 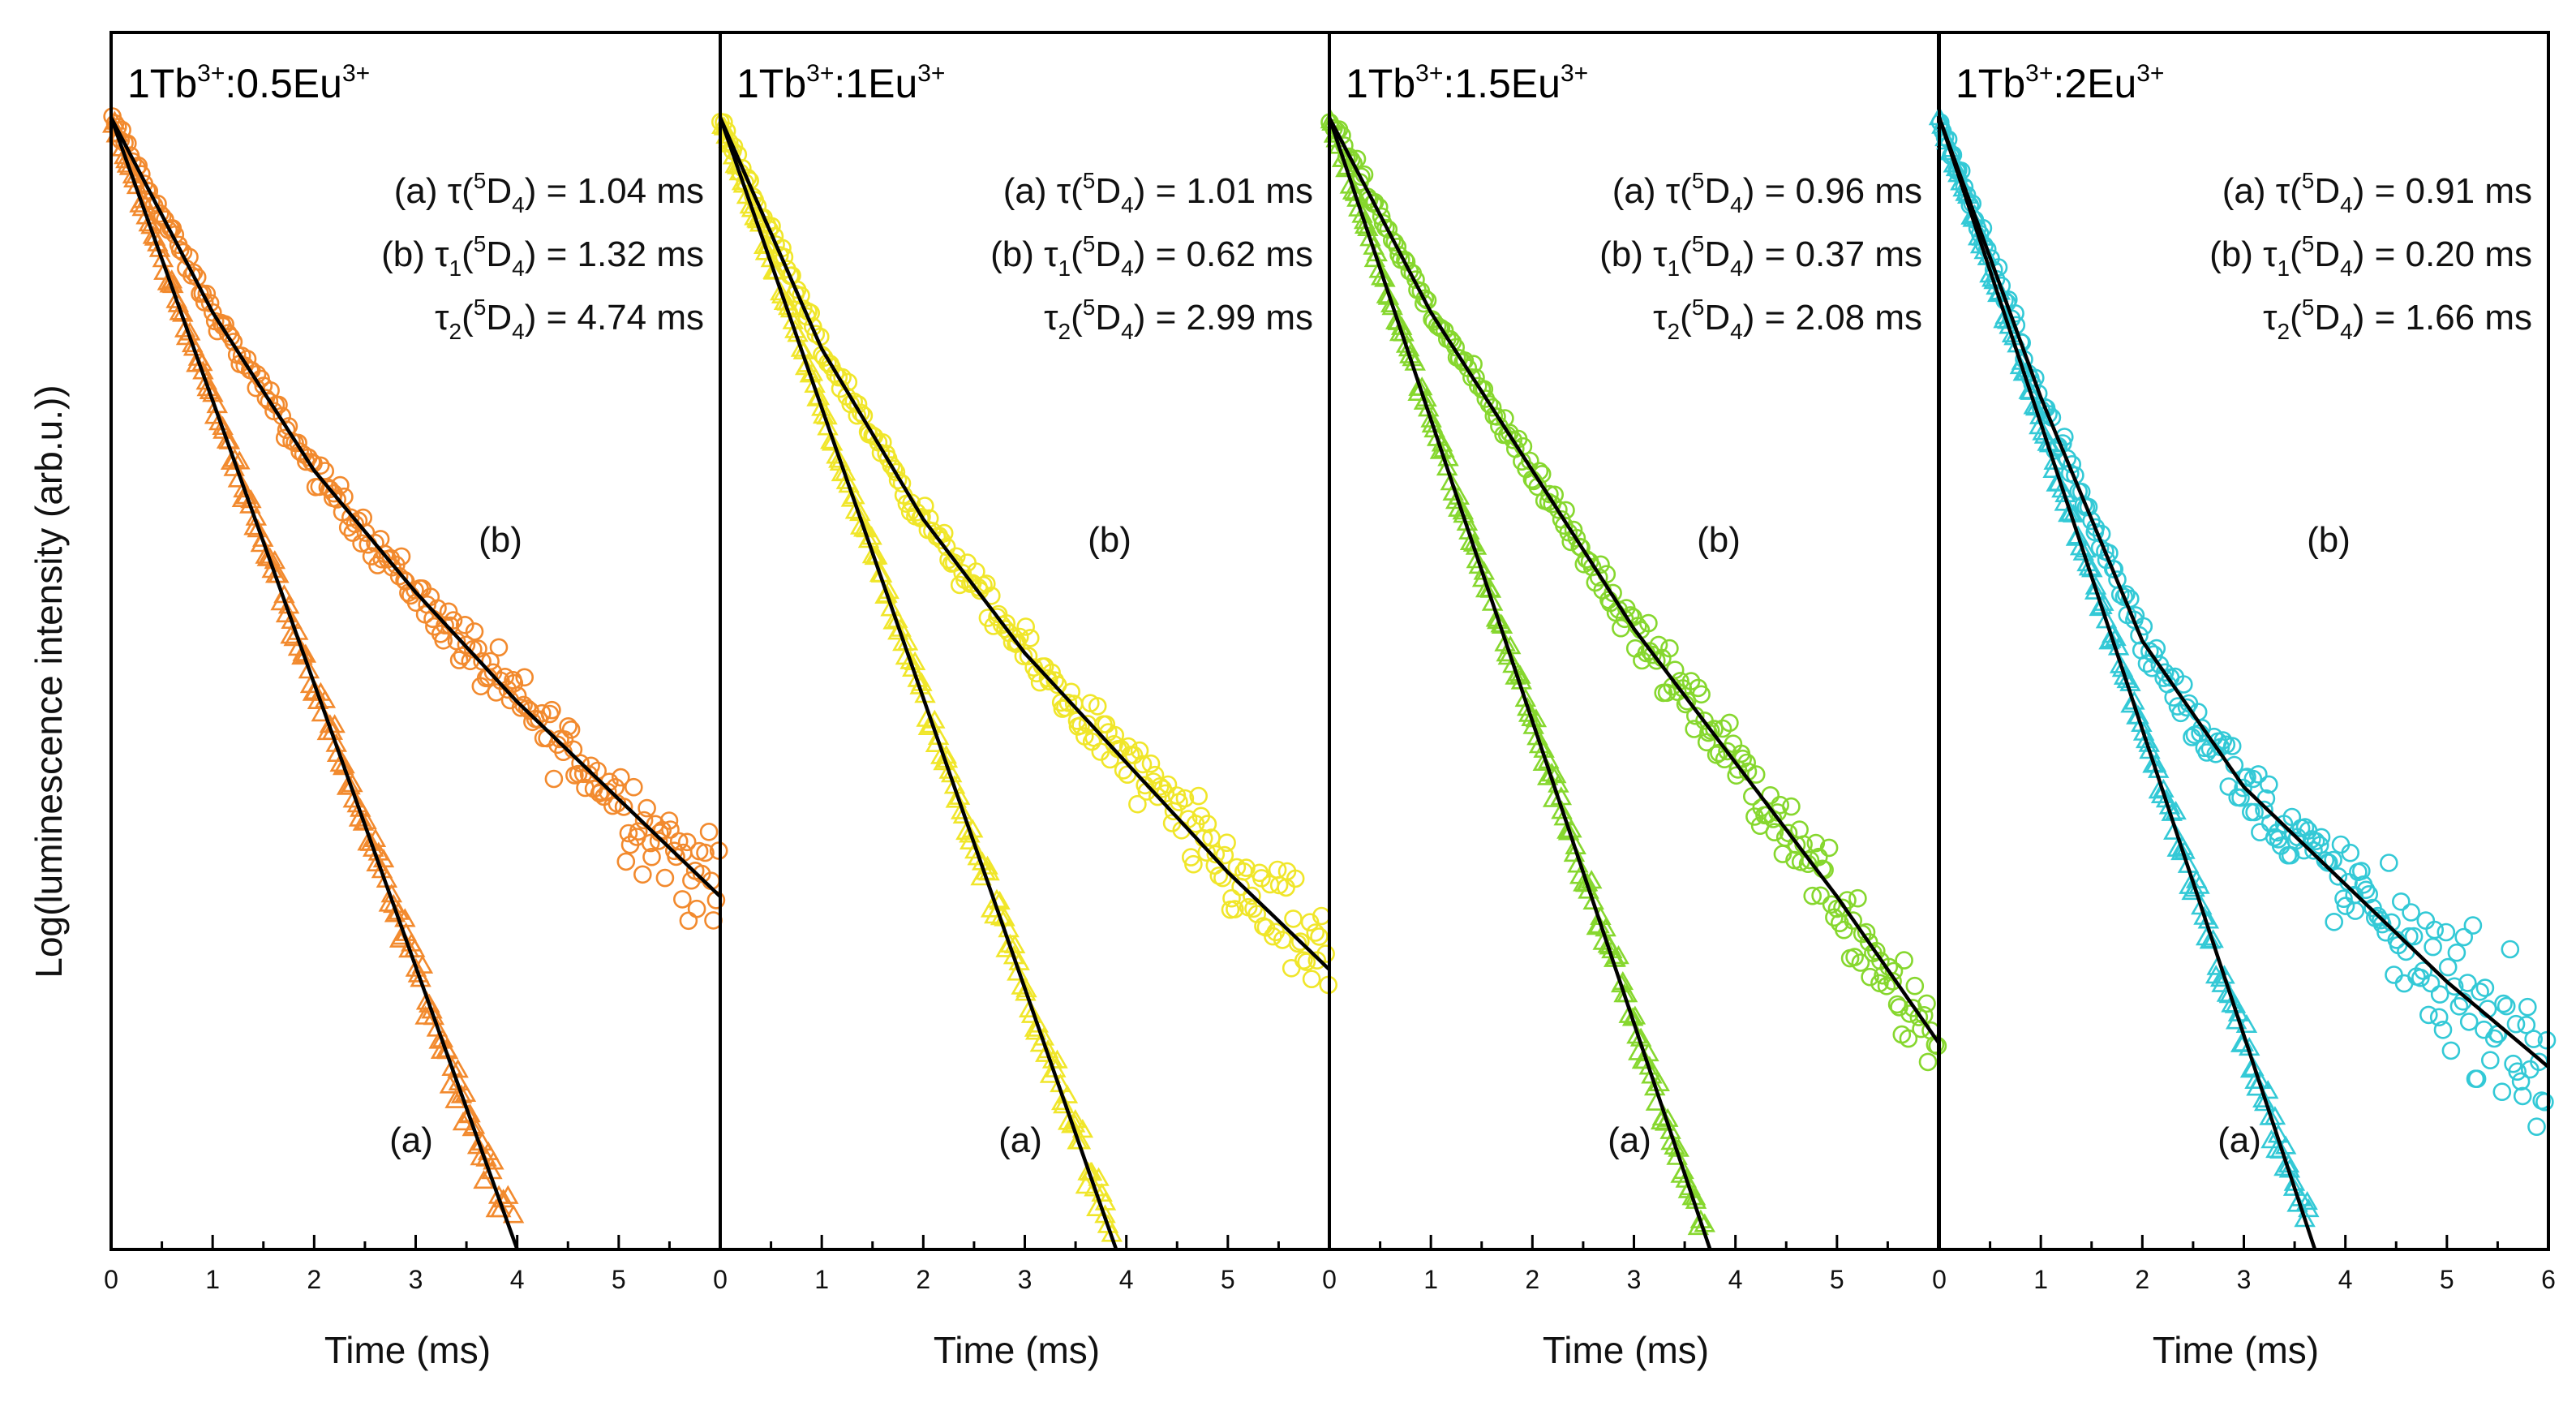 I want to click on series-label-b: (b), so click(x=1109, y=540).